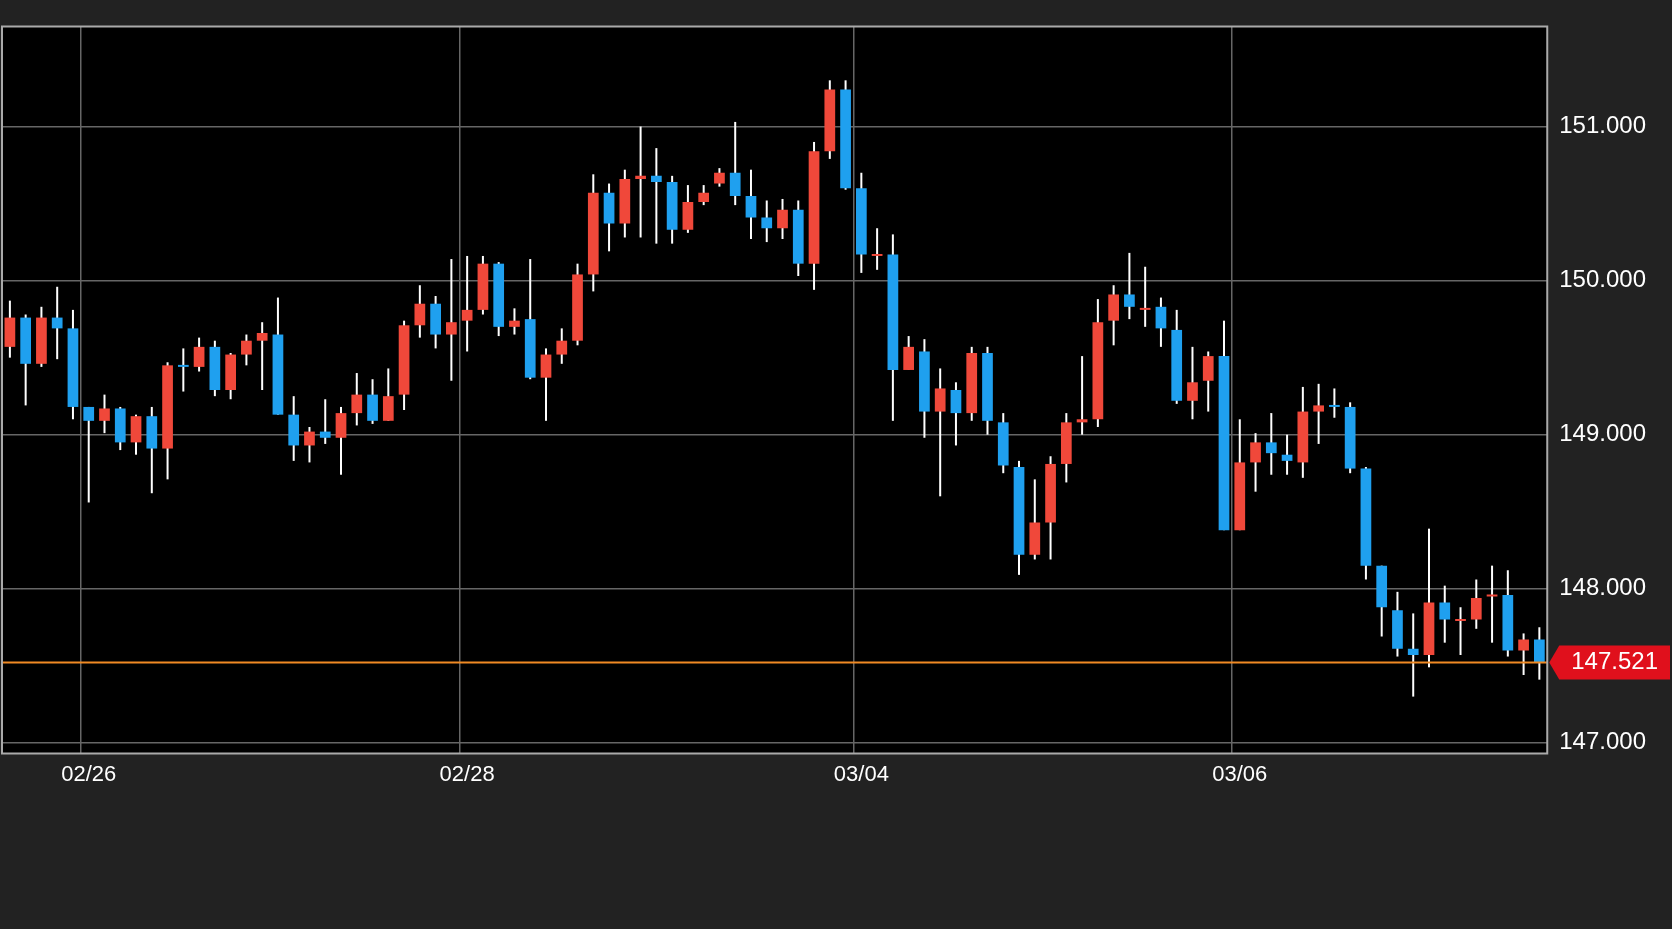 The width and height of the screenshot is (1672, 929). I want to click on ref-line-label: 147.521, so click(1615, 661).